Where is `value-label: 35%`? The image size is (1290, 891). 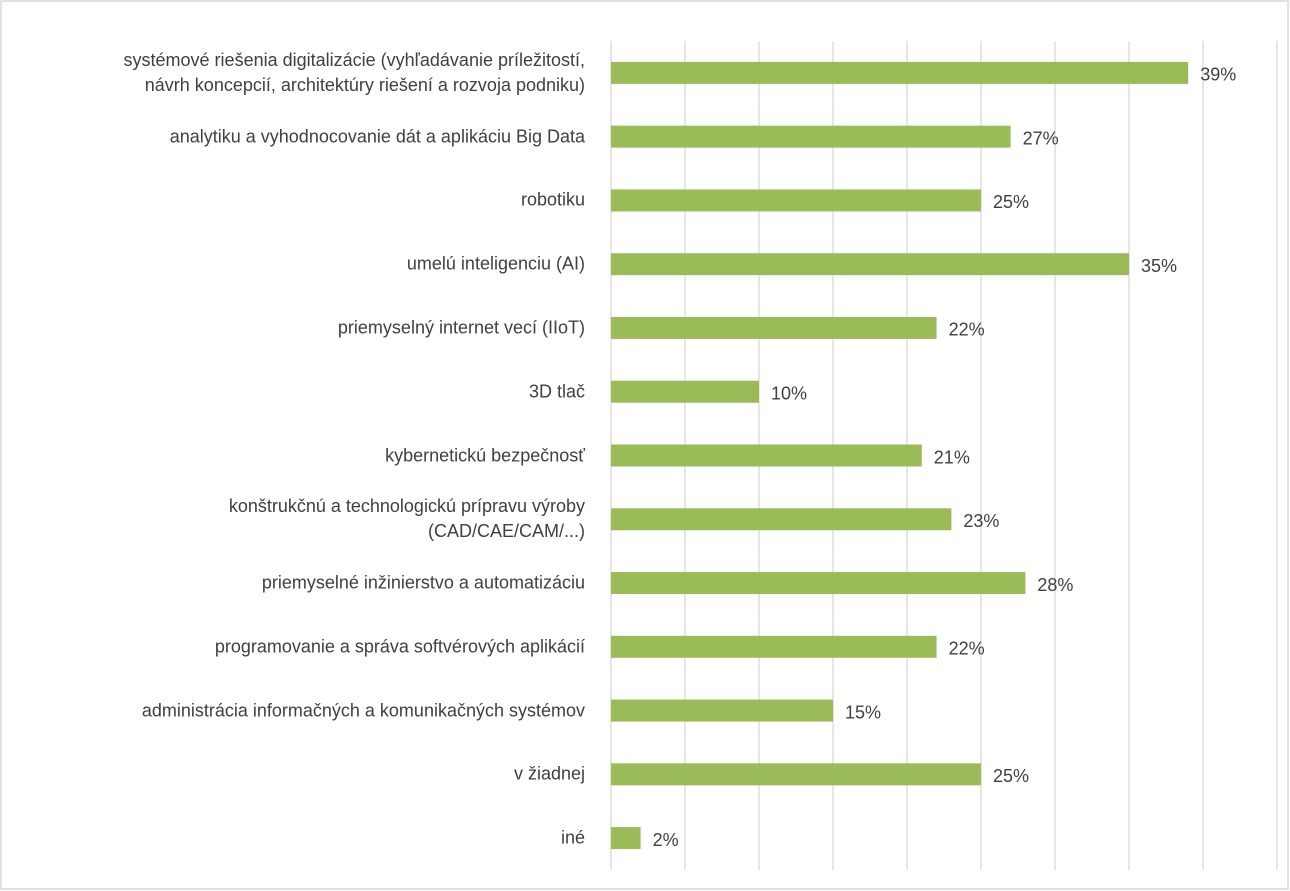 value-label: 35% is located at coordinates (1159, 266).